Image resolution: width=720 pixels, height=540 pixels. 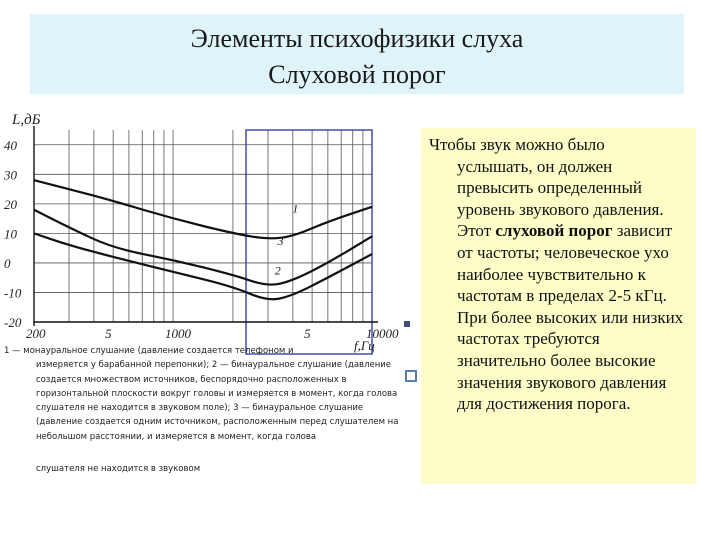 I want to click on y-axis-label: L,дБ, so click(x=26, y=120).